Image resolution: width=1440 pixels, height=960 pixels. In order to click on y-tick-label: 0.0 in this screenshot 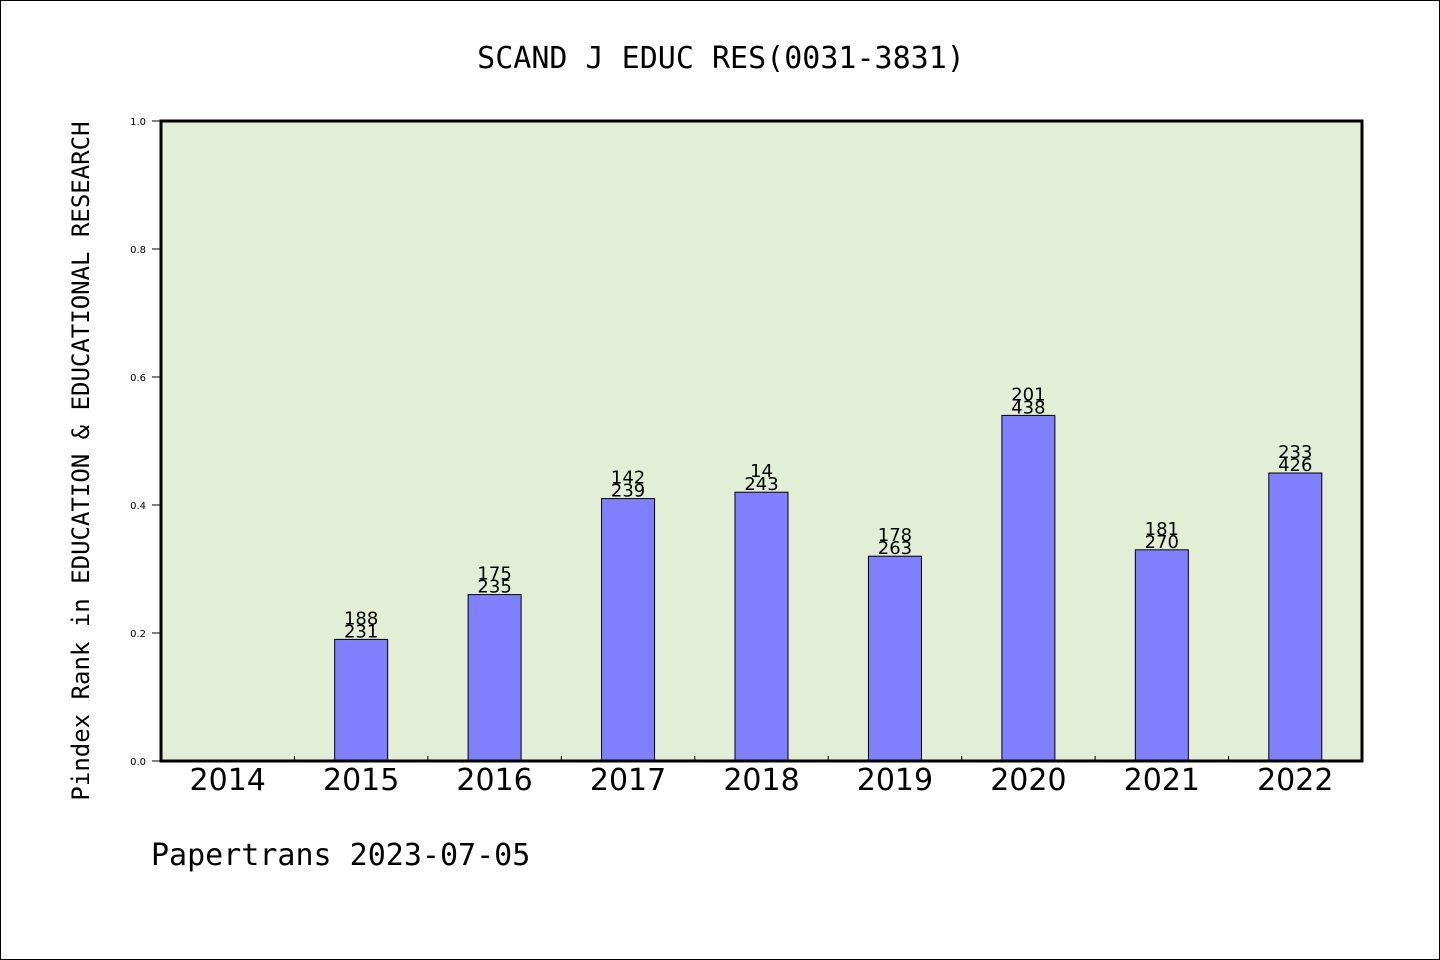, I will do `click(138, 762)`.